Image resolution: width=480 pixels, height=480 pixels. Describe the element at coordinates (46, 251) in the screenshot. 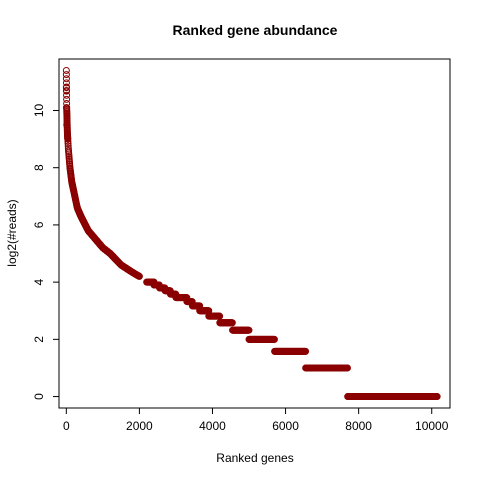

I see `y-axis: 0 2 4 6 8 10` at that location.